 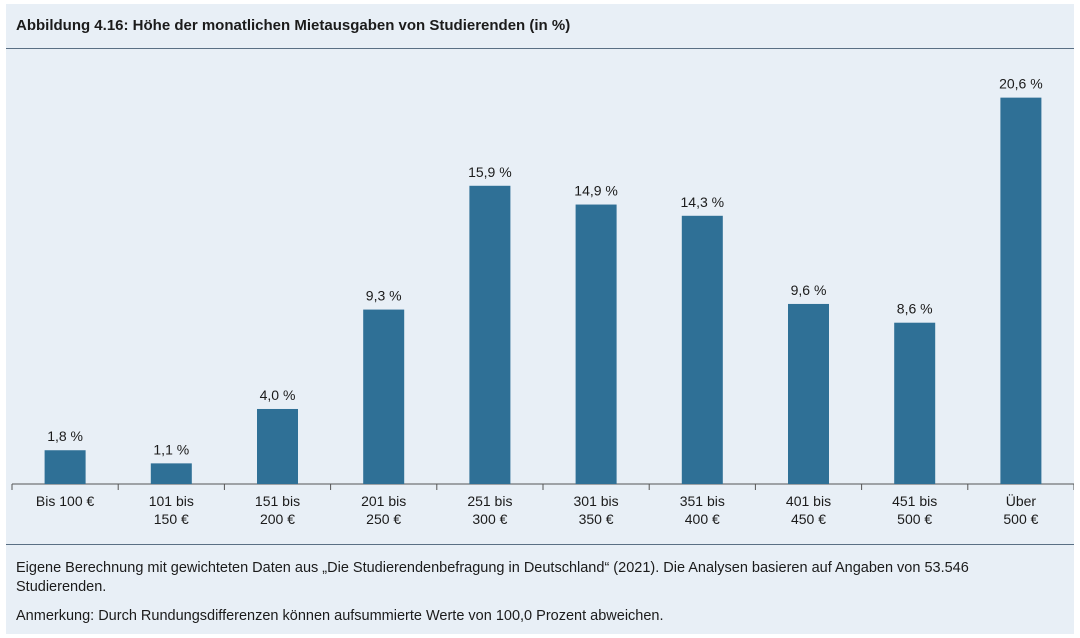 What do you see at coordinates (65, 436) in the screenshot?
I see `data-label: 1,8 %` at bounding box center [65, 436].